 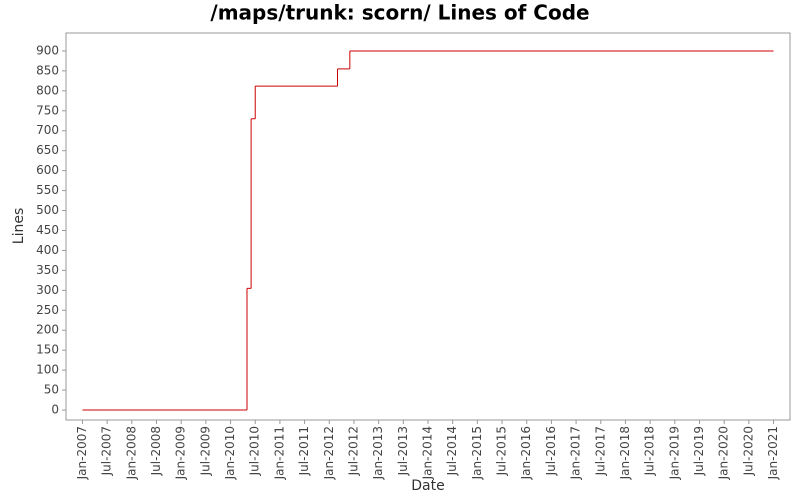 I want to click on x-tick-label: Jan-2018, so click(x=625, y=453).